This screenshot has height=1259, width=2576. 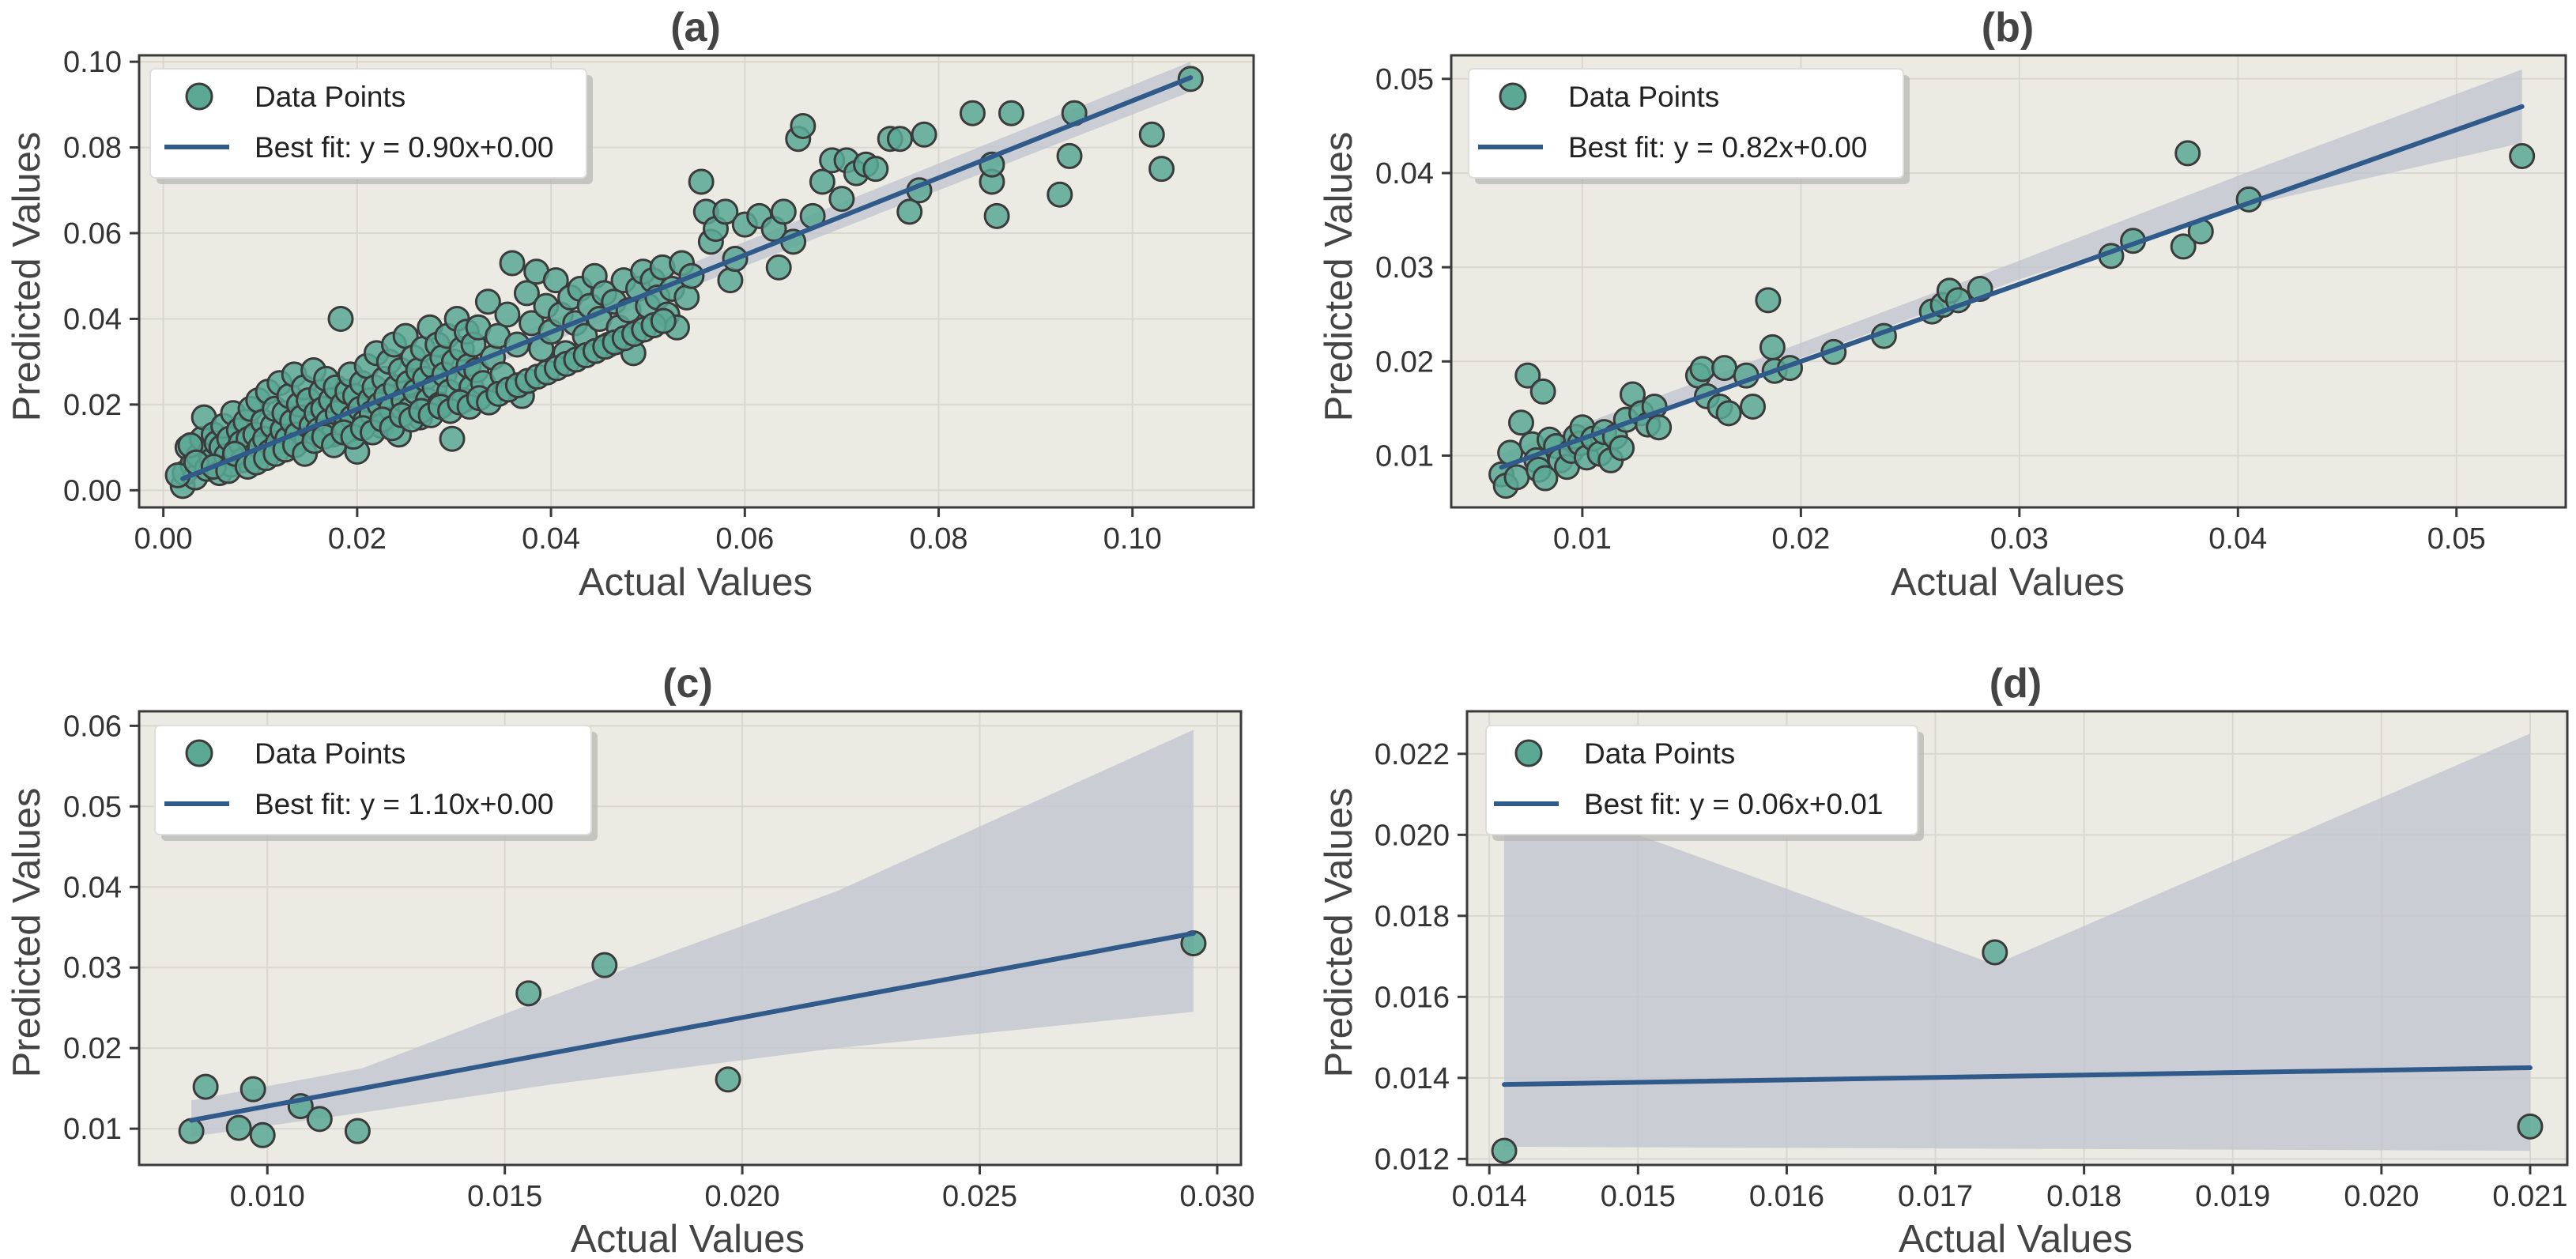 I want to click on x-tick-label: 0.00, so click(x=163, y=539).